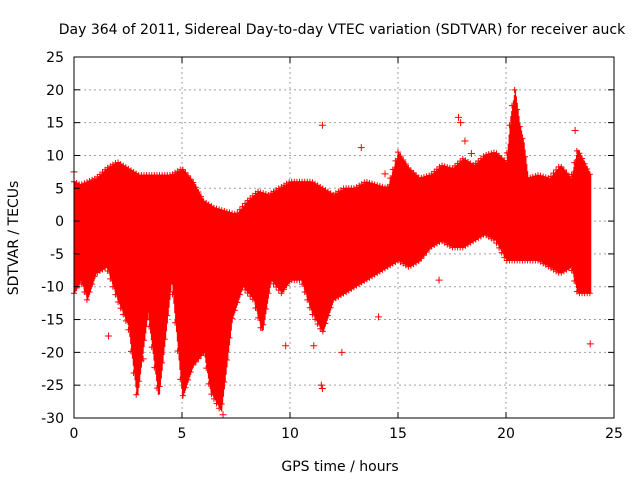 This screenshot has height=480, width=640. Describe the element at coordinates (52, 353) in the screenshot. I see `y-tick-label: -20` at that location.